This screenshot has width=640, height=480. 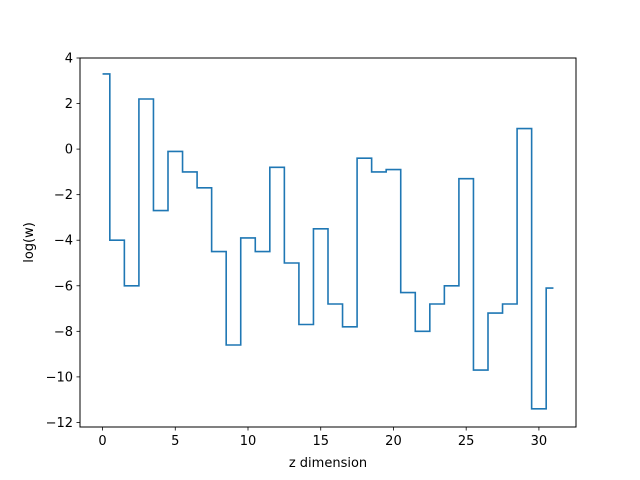 What do you see at coordinates (539, 441) in the screenshot?
I see `x-tick-label: 30` at bounding box center [539, 441].